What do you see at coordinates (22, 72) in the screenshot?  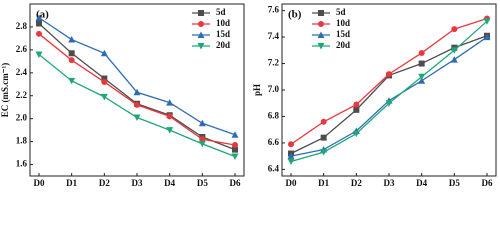 I see `y-tick-label: 2.4` at bounding box center [22, 72].